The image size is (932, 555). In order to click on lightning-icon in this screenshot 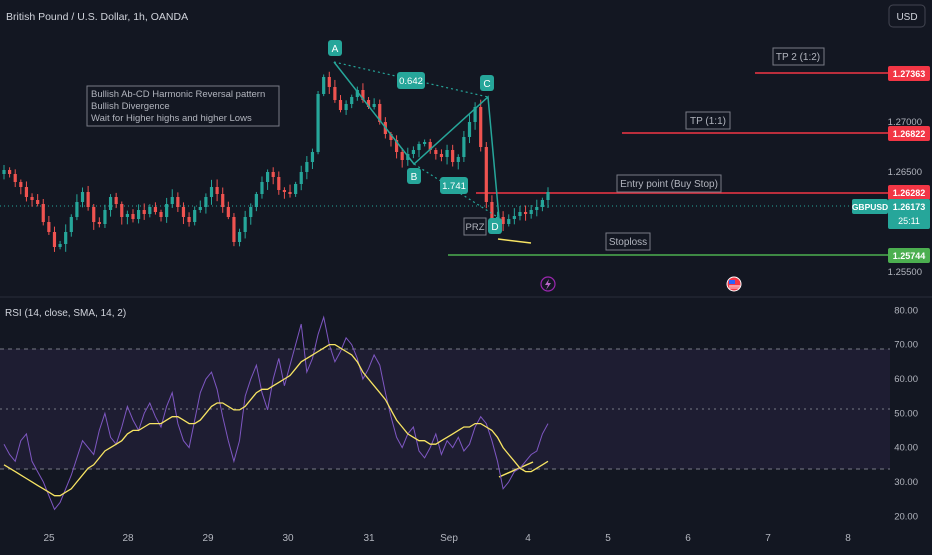, I will do `click(548, 284)`.